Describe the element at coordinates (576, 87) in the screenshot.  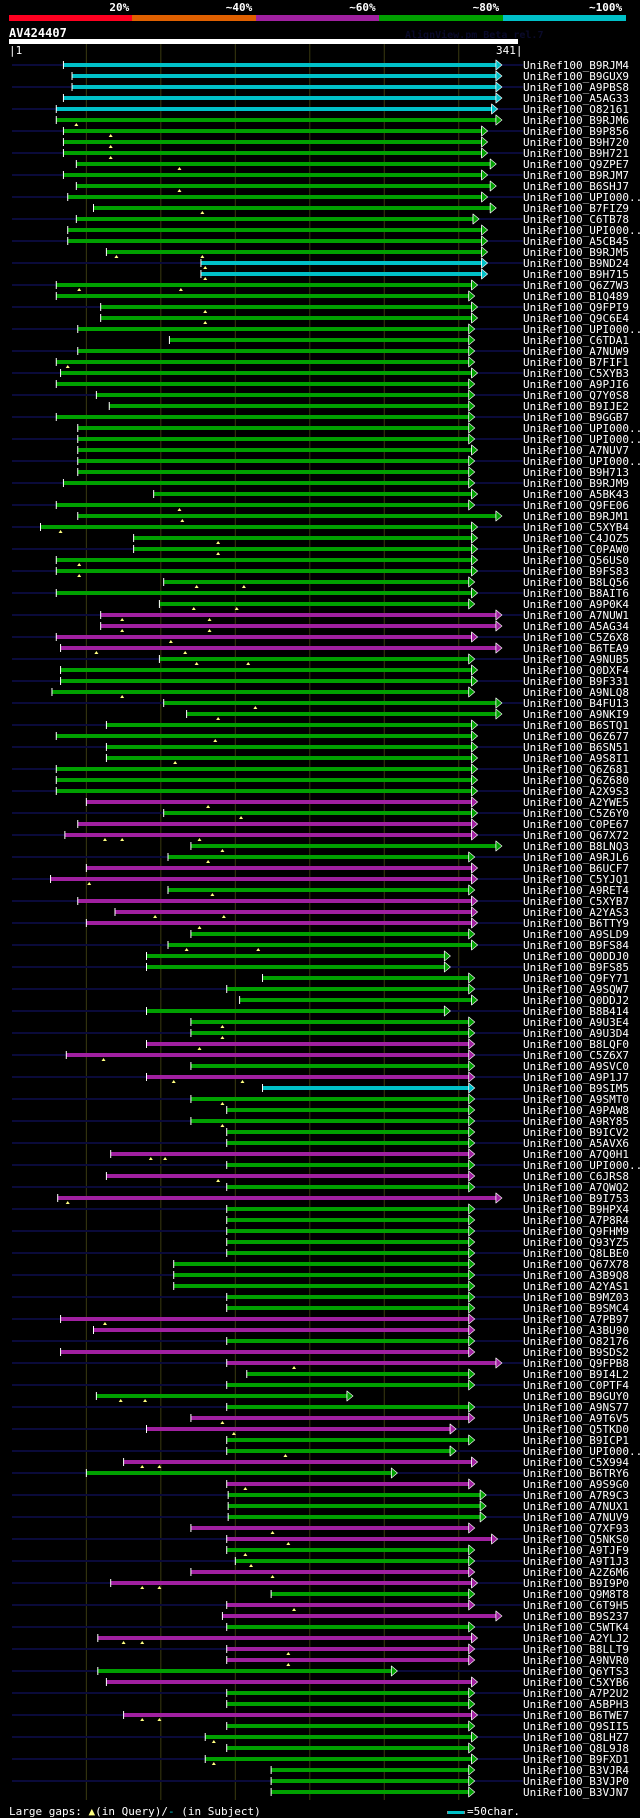
I see `hit-label: UniRef100_A9PBS8` at that location.